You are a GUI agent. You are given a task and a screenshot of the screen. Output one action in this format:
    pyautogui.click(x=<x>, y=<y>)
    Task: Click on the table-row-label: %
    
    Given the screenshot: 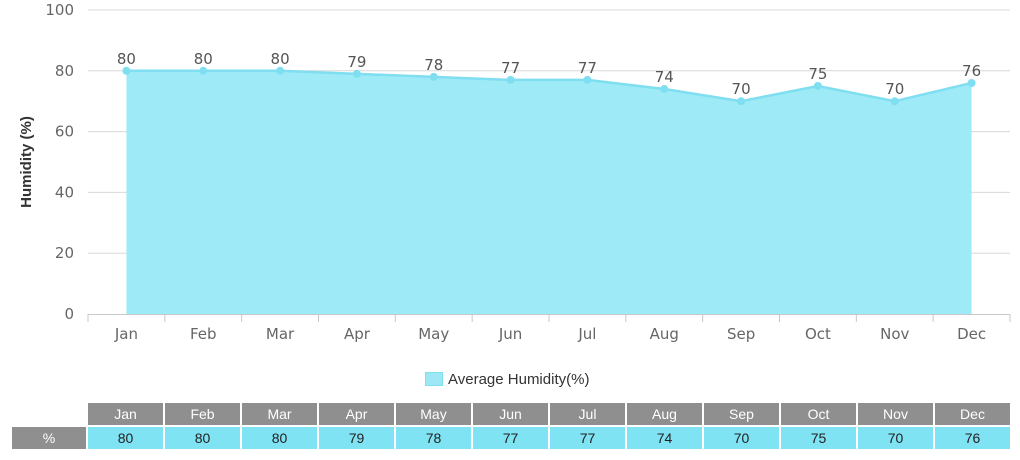 What is the action you would take?
    pyautogui.click(x=49, y=438)
    